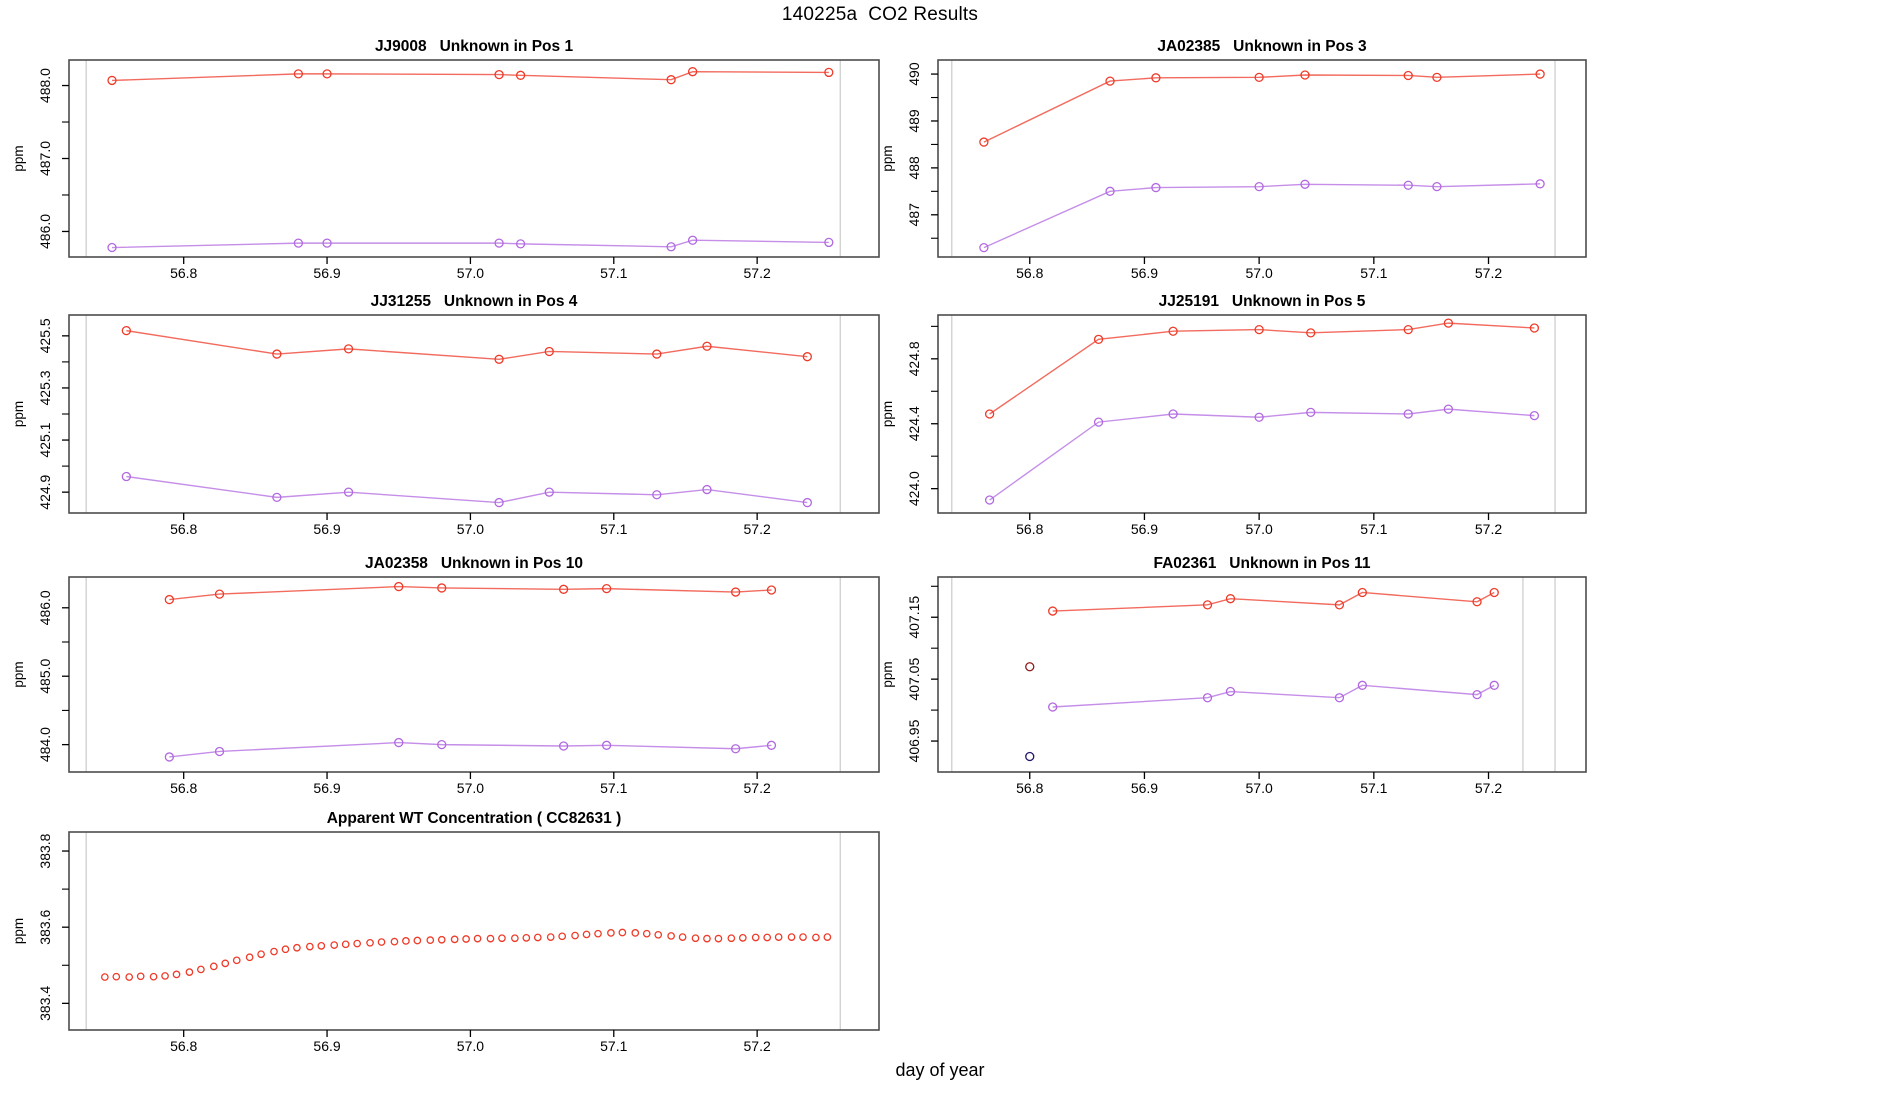  What do you see at coordinates (1030, 756) in the screenshot?
I see `series-purple-outlier-points` at bounding box center [1030, 756].